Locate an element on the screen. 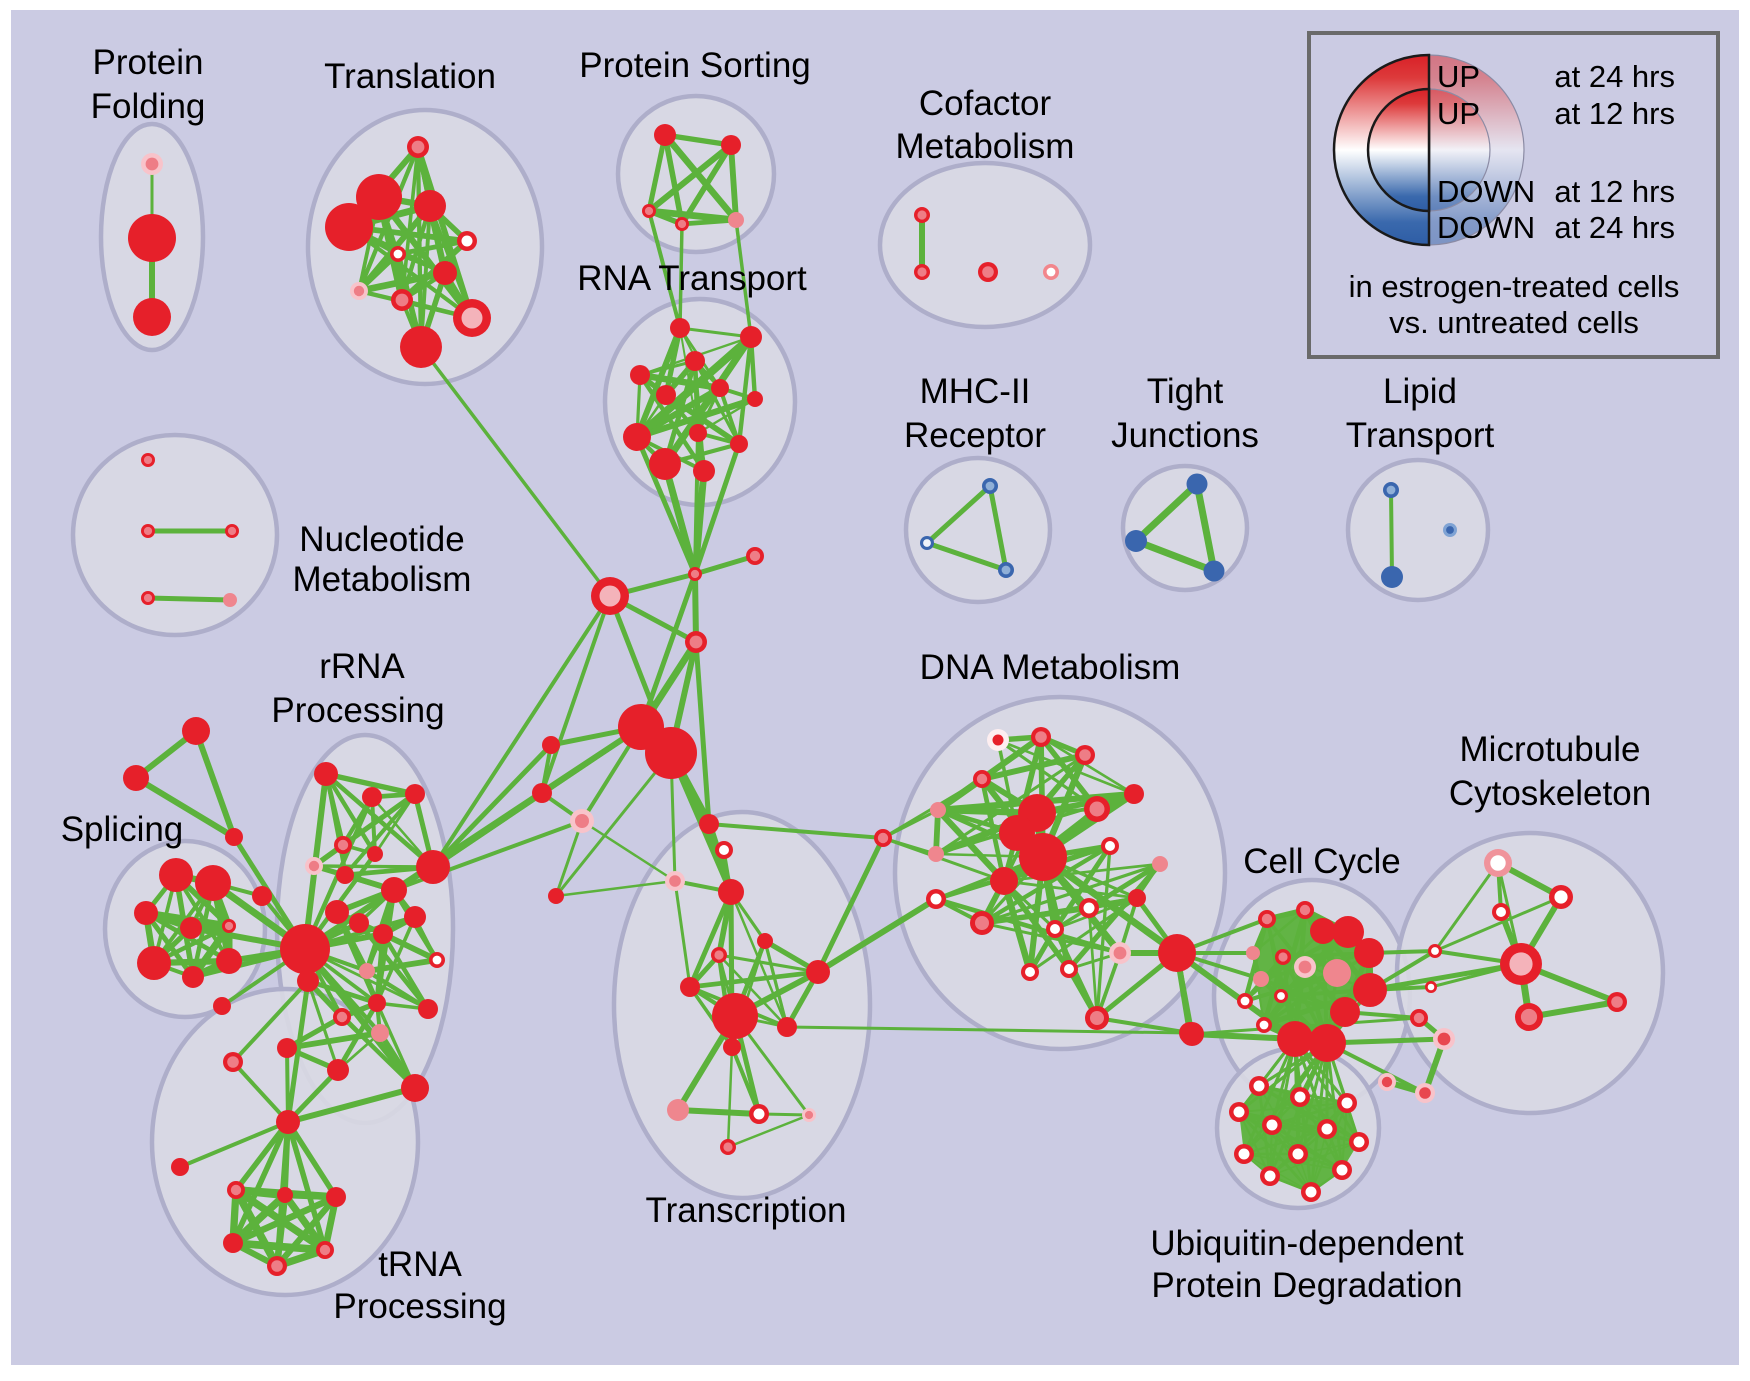 This screenshot has height=1381, width=1750. svg-text: Protein is located at coordinates (148, 62).